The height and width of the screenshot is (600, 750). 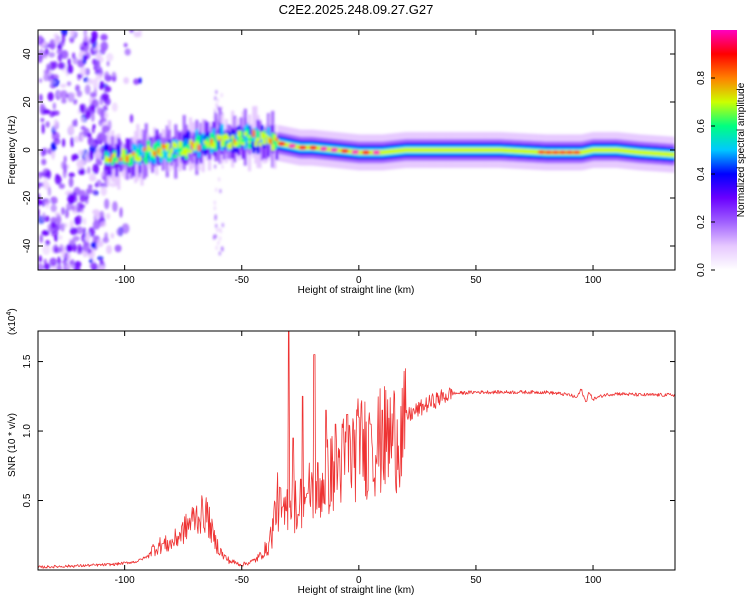 I want to click on colorbar-scale, so click(x=724, y=150).